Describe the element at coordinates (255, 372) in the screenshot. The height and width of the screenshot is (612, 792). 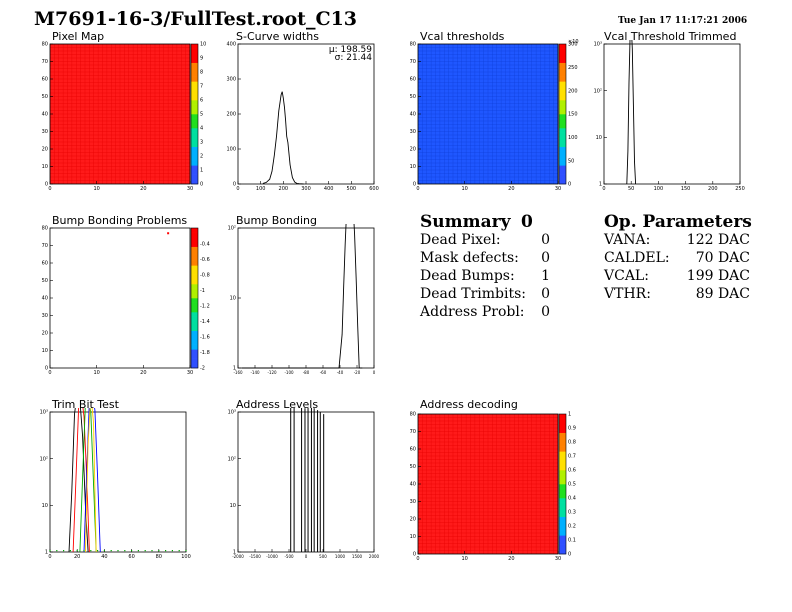
I see `x-tick-label: -140` at that location.